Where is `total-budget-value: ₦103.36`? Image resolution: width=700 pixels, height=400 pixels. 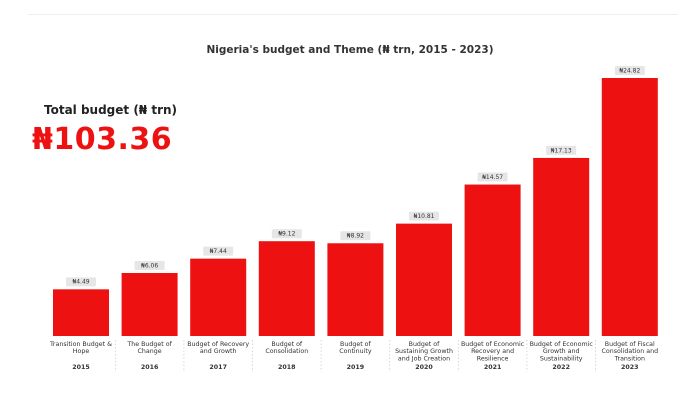
total-budget-value: ₦103.36 is located at coordinates (102, 139).